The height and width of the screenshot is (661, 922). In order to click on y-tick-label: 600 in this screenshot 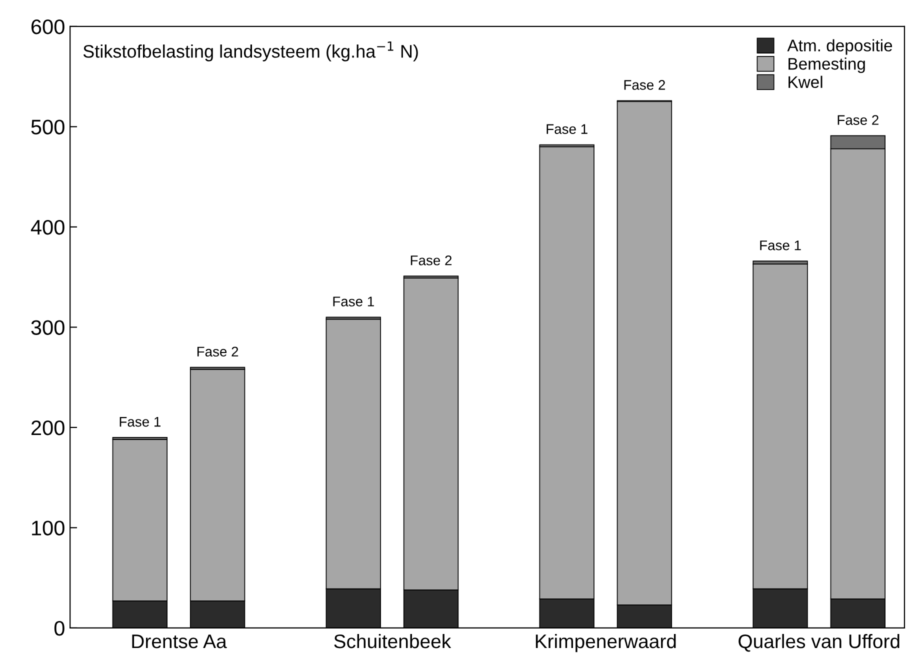, I will do `click(48, 26)`.